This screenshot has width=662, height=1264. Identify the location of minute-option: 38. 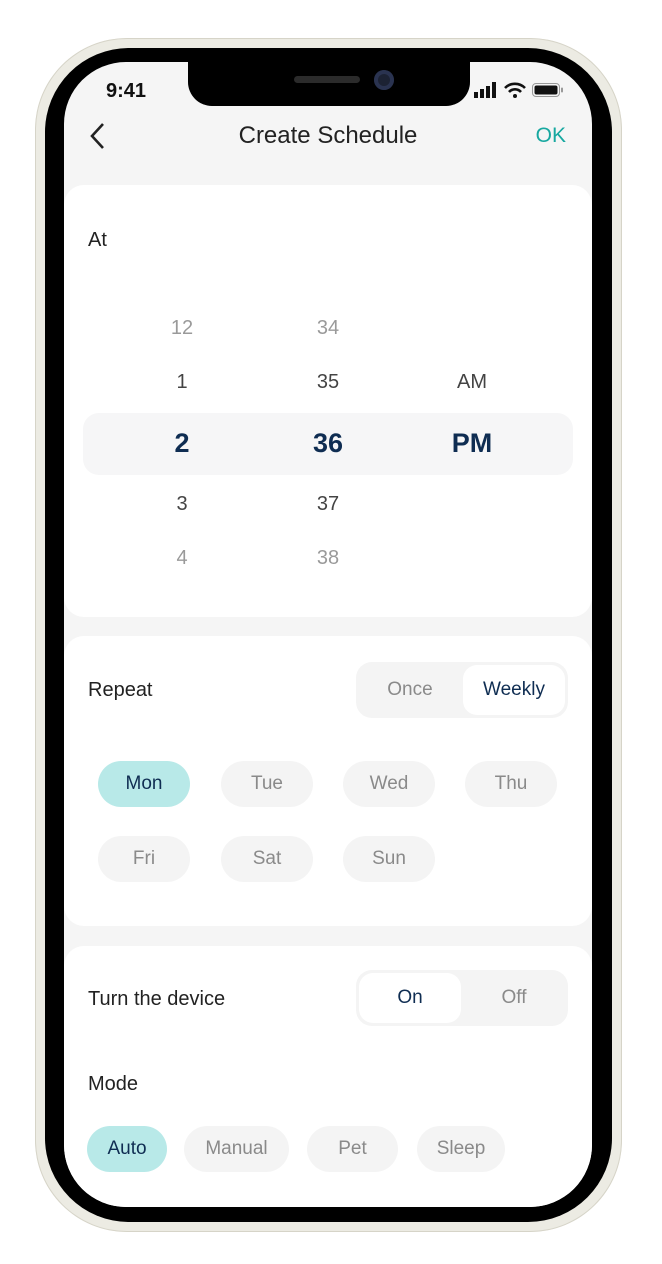
(328, 558).